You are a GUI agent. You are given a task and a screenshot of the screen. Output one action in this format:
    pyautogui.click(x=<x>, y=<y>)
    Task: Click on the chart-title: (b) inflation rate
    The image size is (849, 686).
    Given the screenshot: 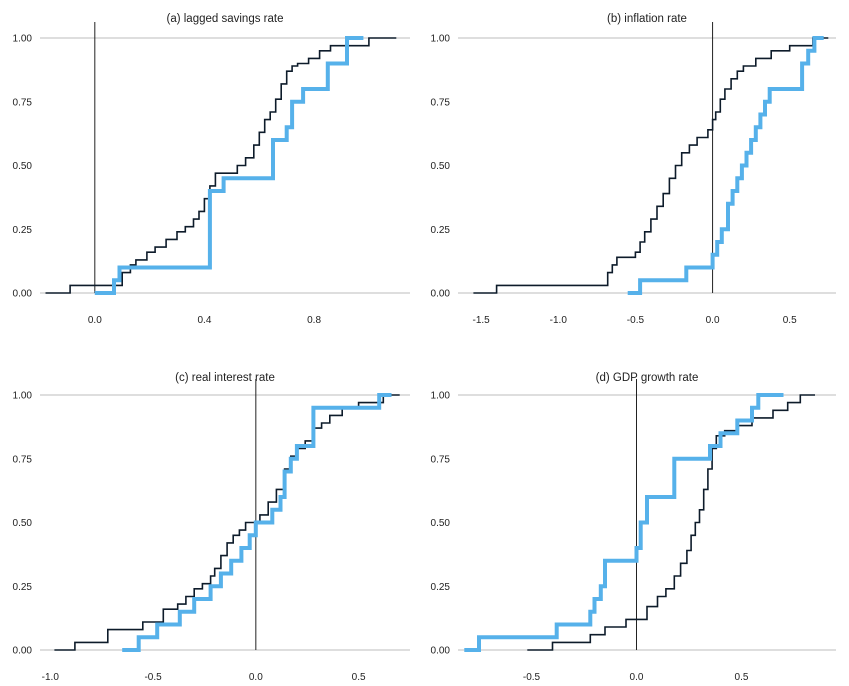 What is the action you would take?
    pyautogui.click(x=647, y=19)
    